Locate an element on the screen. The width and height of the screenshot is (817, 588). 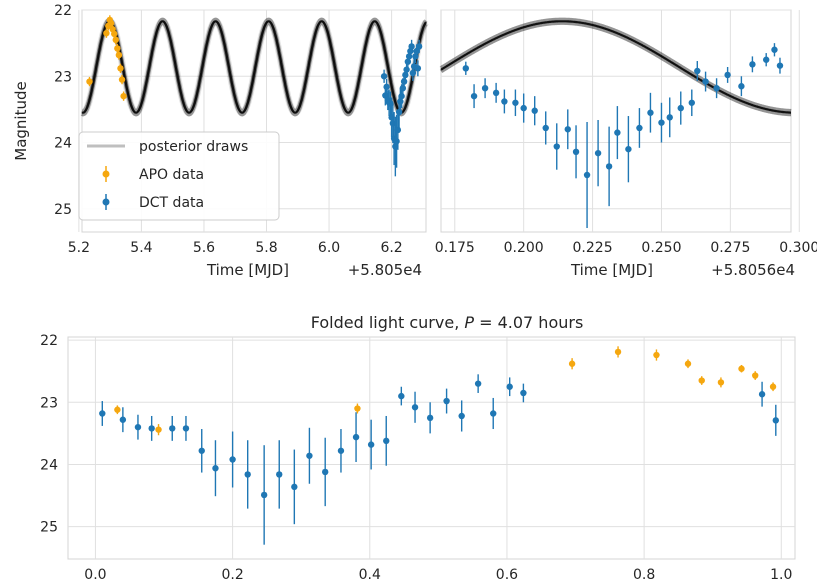
x-tick-label: 0.175 is located at coordinates (455, 248).